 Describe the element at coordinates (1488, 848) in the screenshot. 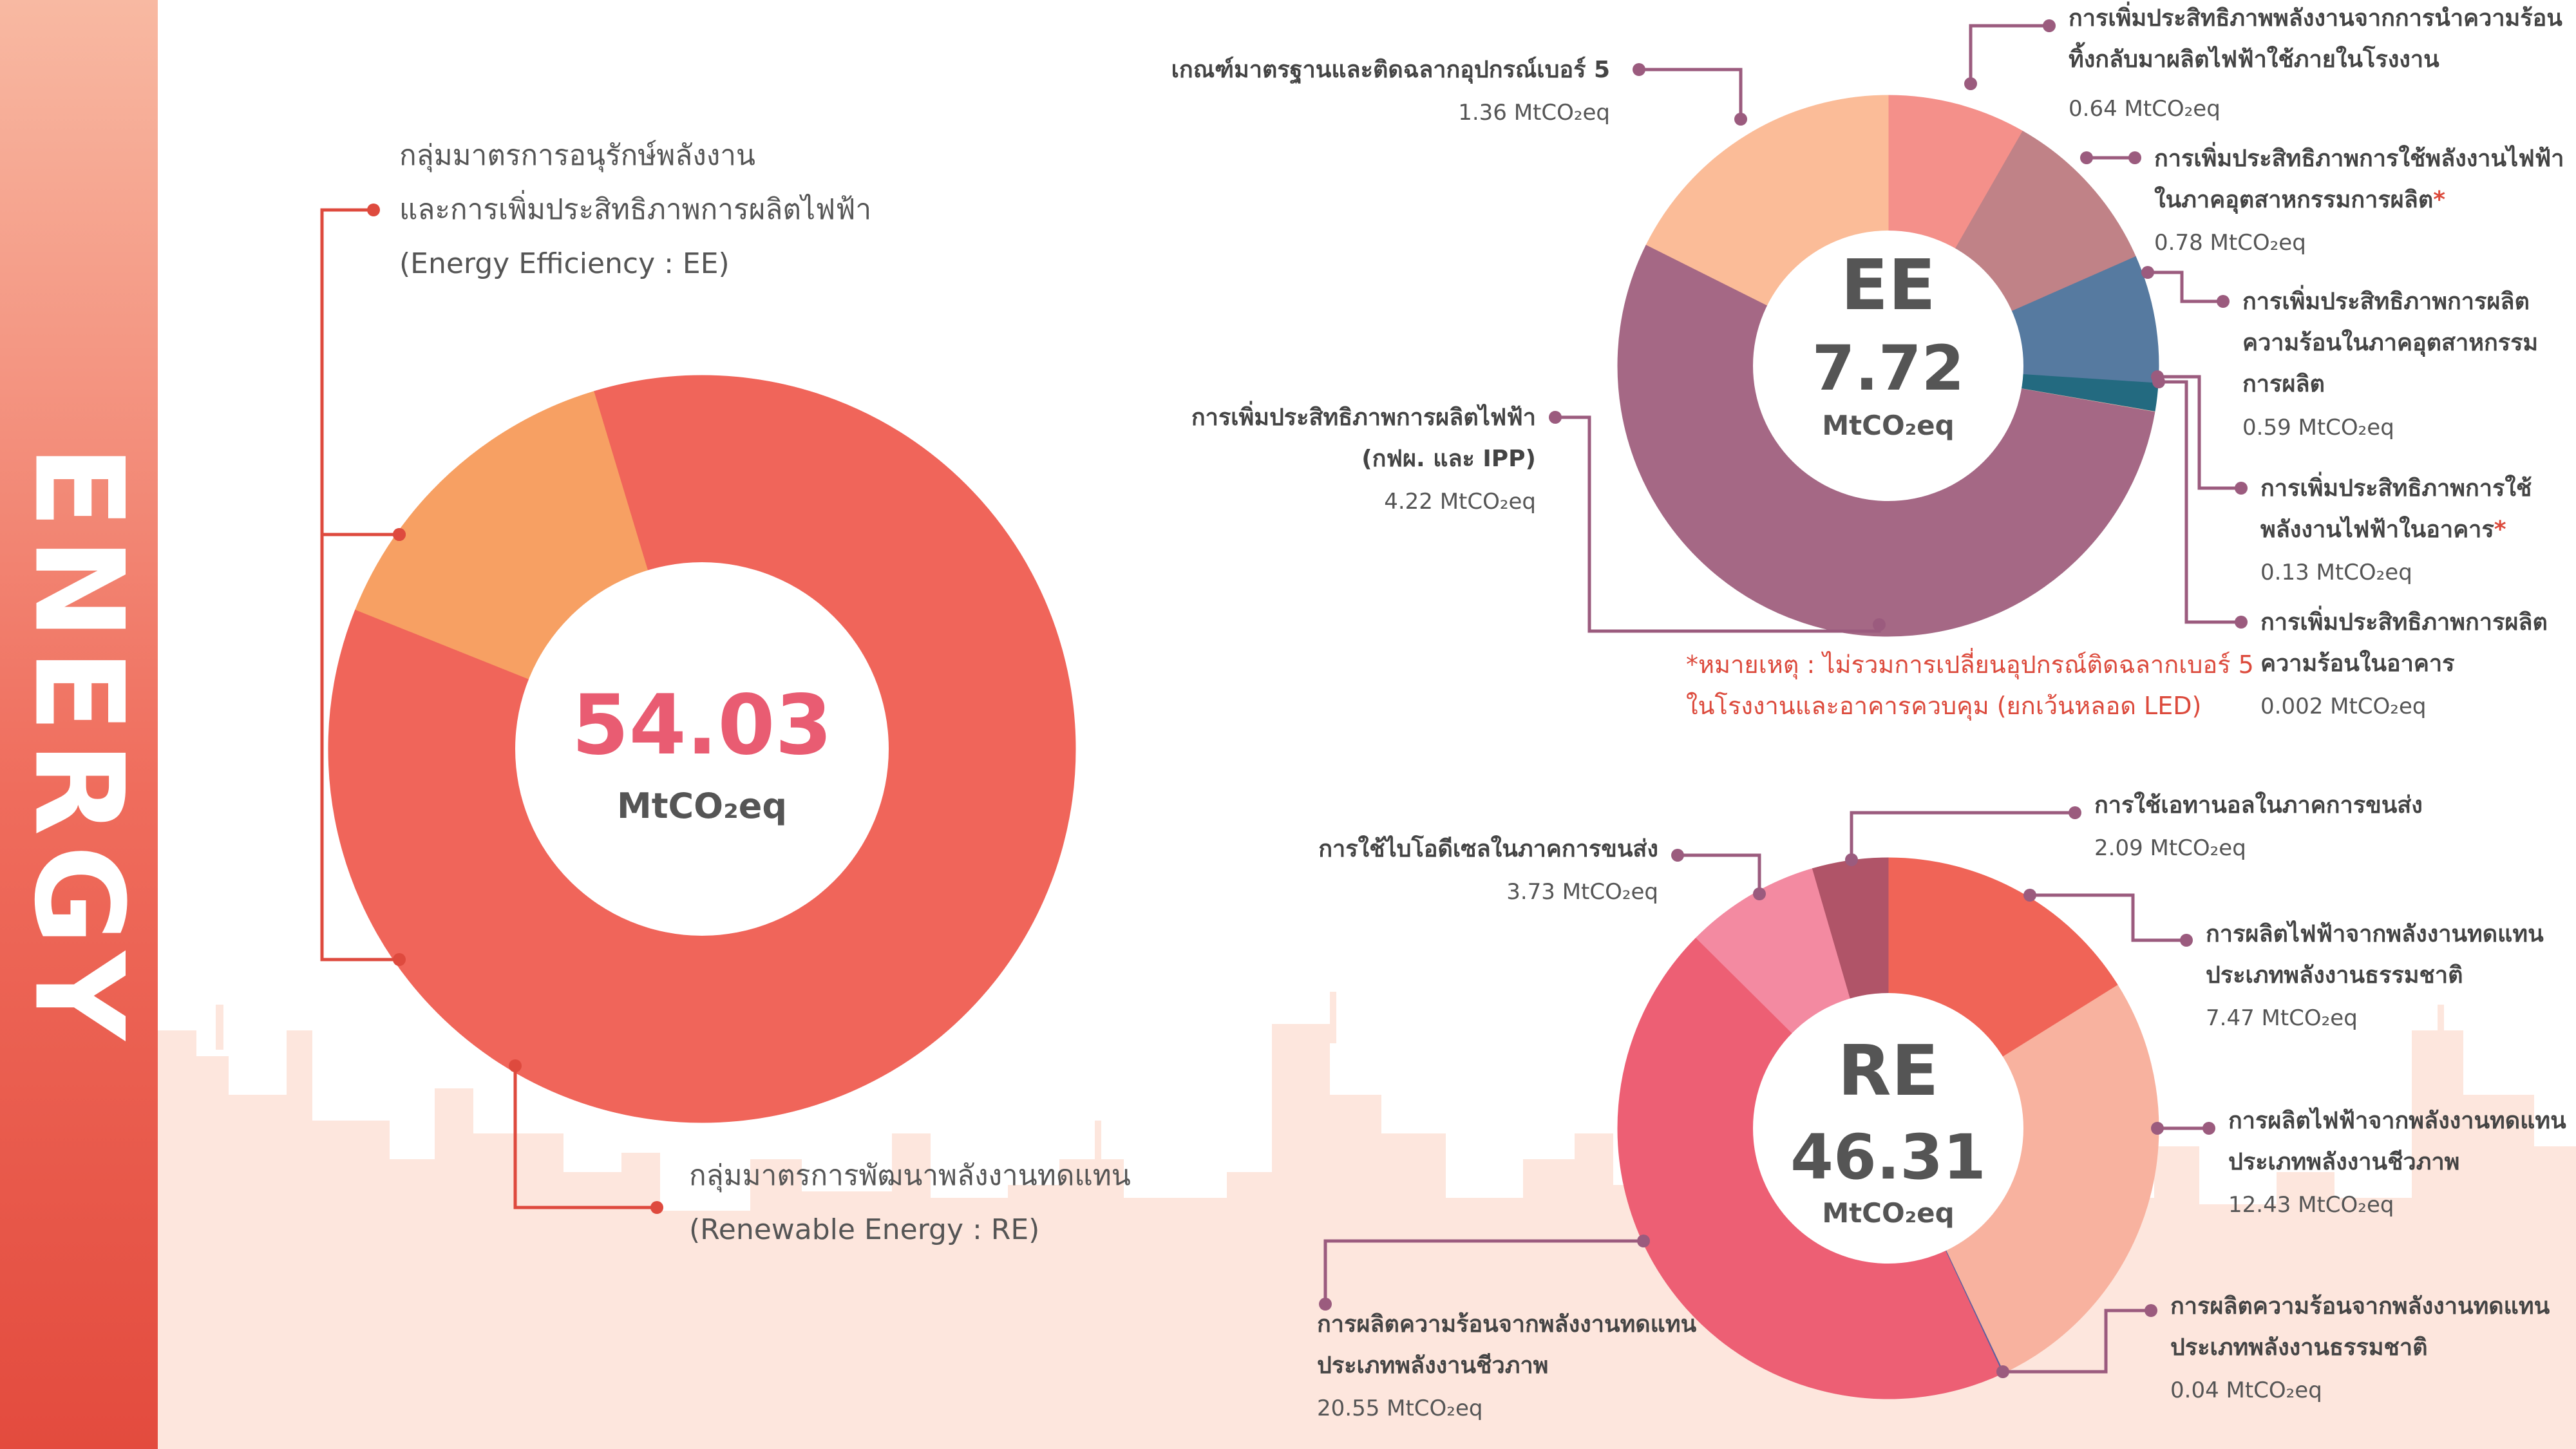

I see `re-slice-label-4: การใช้ไบโอดีเซลในภาคการขนส่ง` at that location.